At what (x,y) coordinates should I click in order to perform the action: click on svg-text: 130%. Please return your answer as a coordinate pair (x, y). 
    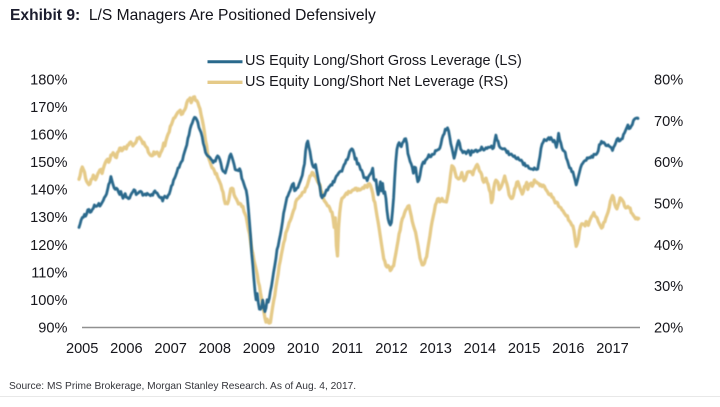
    Looking at the image, I should click on (48, 218).